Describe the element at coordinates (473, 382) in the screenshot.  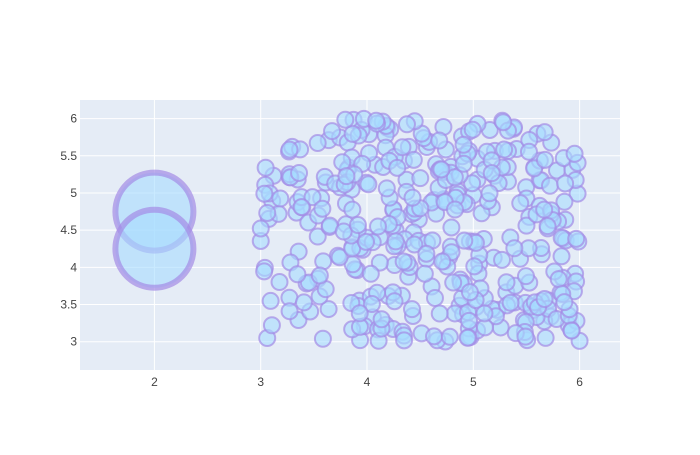
I see `x-tick-label: 5` at that location.